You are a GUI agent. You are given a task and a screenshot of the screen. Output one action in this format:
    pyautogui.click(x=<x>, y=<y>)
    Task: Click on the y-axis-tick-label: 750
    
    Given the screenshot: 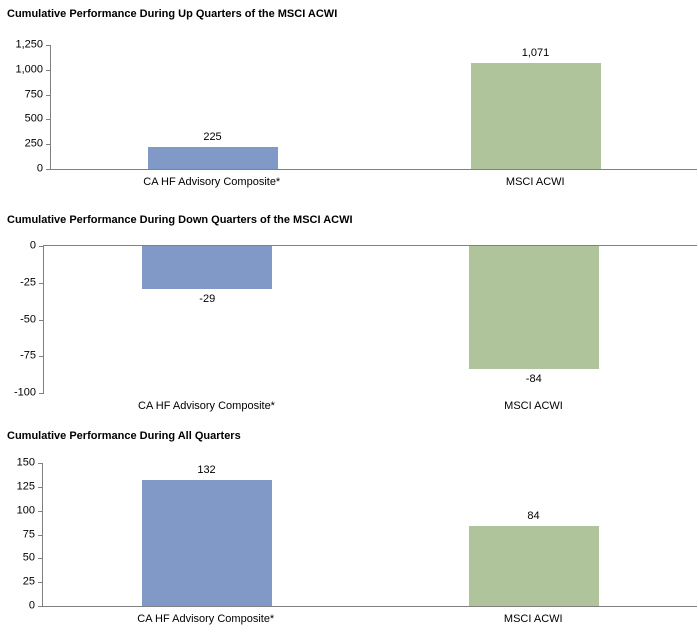 What is the action you would take?
    pyautogui.click(x=33, y=94)
    